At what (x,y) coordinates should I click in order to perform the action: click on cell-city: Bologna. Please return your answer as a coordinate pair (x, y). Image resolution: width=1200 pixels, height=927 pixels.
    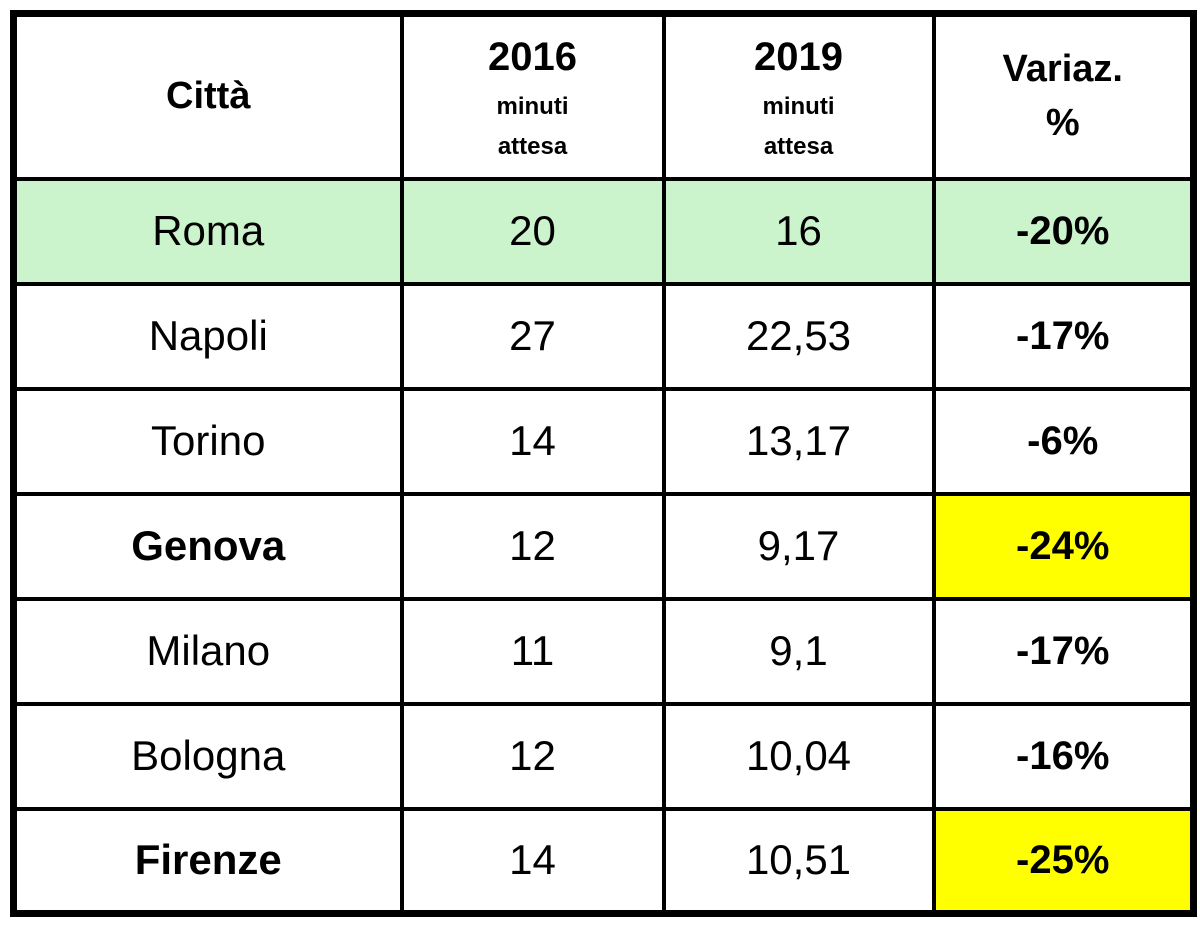
    Looking at the image, I should click on (207, 756).